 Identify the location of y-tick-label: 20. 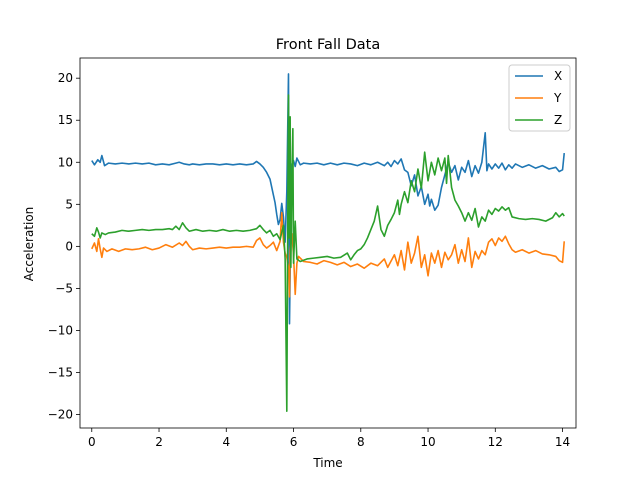
(65, 78).